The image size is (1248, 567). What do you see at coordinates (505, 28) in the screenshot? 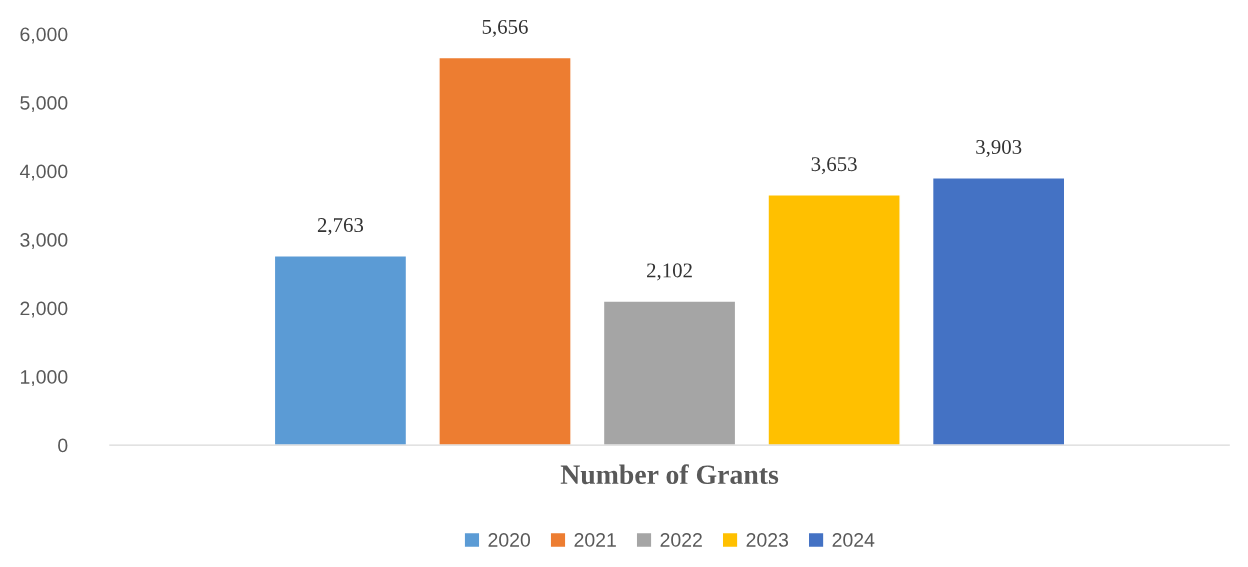
I see `data-label: 5,656` at bounding box center [505, 28].